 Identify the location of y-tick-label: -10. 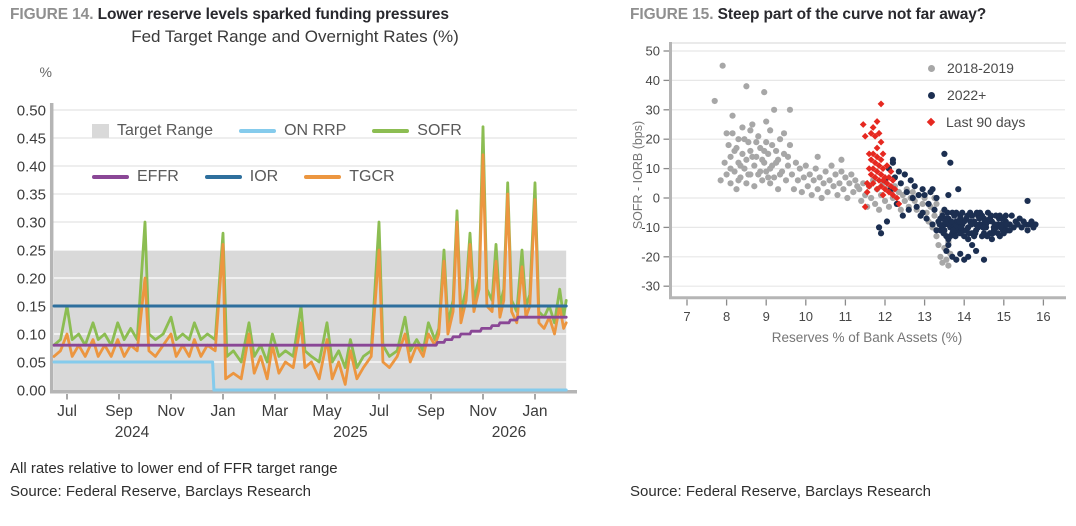
(650, 227).